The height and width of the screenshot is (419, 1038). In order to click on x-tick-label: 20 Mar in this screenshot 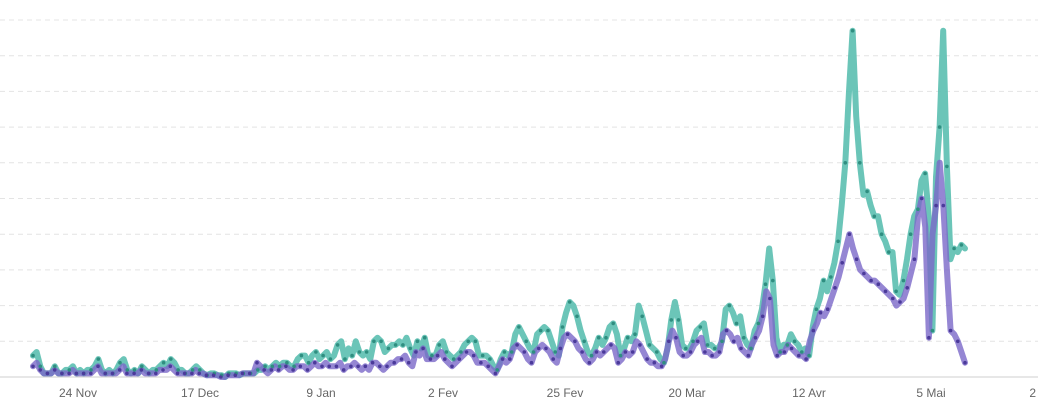, I will do `click(686, 393)`.